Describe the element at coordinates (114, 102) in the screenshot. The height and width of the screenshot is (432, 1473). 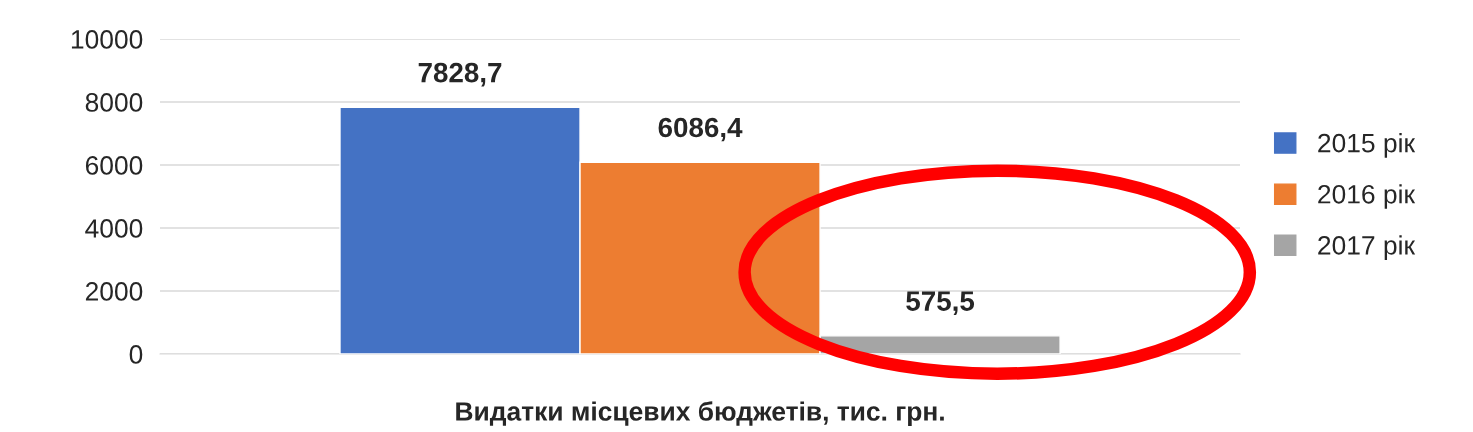
I see `y-tick-label: 8000` at that location.